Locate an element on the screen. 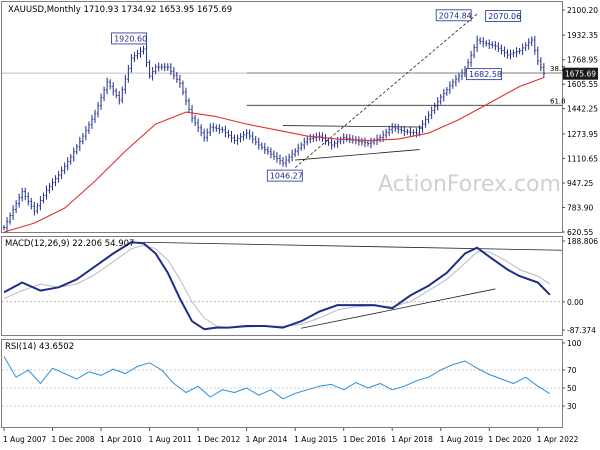 The image size is (600, 450). price-y-tick-label: 1110.65 is located at coordinates (582, 158).